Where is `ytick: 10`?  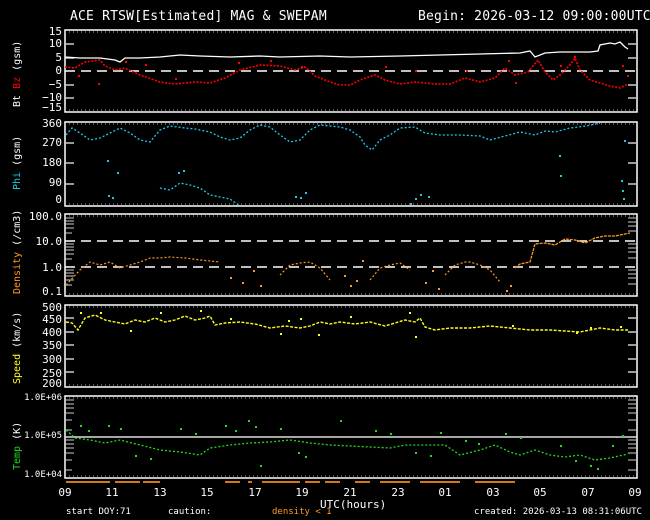 ytick: 10 is located at coordinates (55, 43).